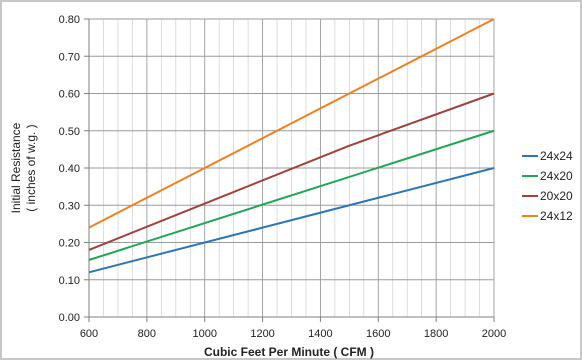 The image size is (582, 362). What do you see at coordinates (69, 20) in the screenshot?
I see `y-tick-label: 0.80` at bounding box center [69, 20].